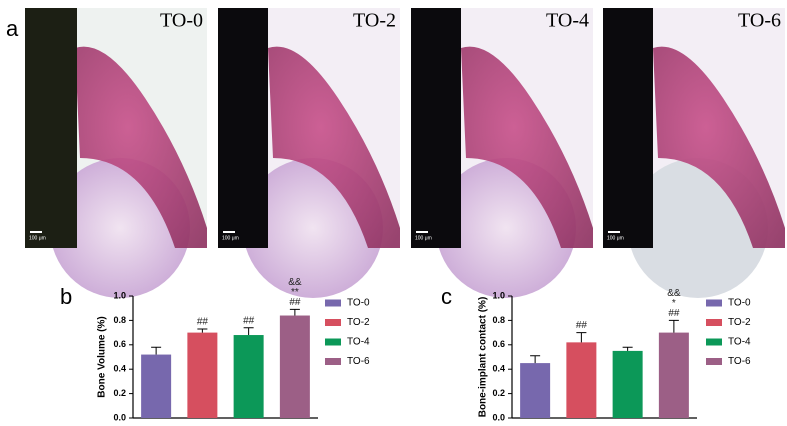 The width and height of the screenshot is (787, 426). I want to click on panel-label: b, so click(66, 296).